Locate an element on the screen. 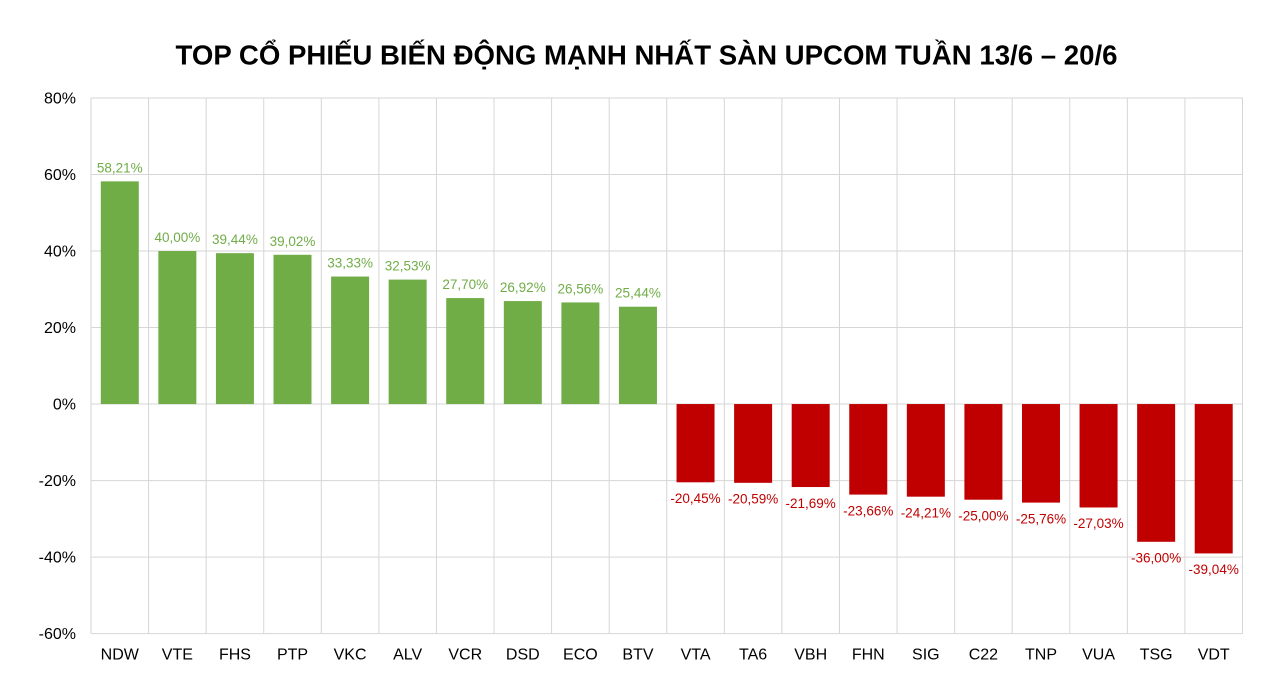 This screenshot has height=682, width=1280. svg-text: -20,45% is located at coordinates (695, 498).